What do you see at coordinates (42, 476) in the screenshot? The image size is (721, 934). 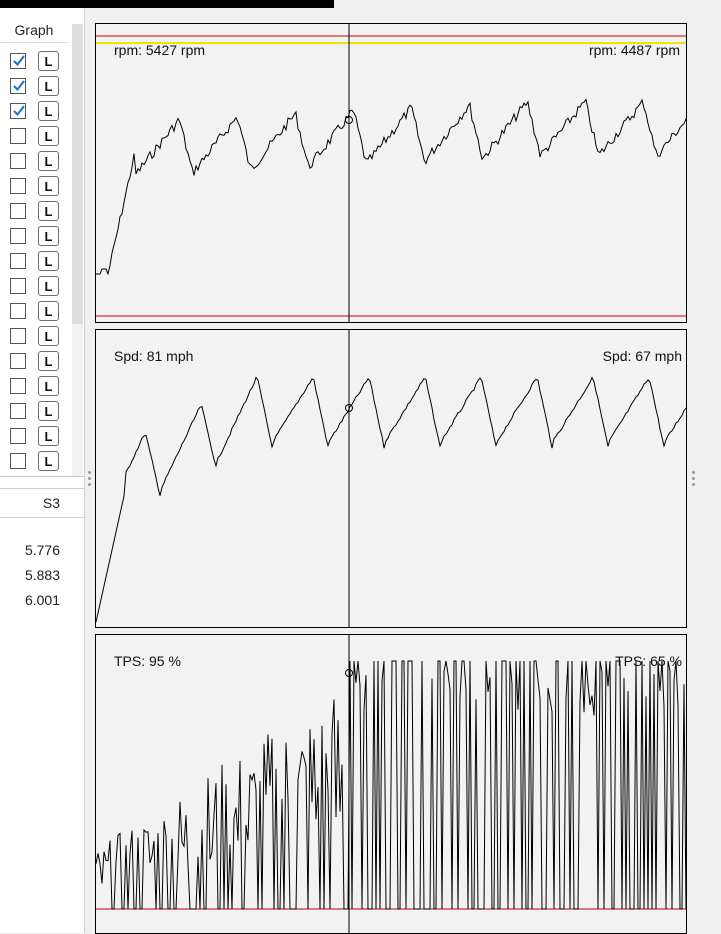 I see `panel-splitter` at bounding box center [42, 476].